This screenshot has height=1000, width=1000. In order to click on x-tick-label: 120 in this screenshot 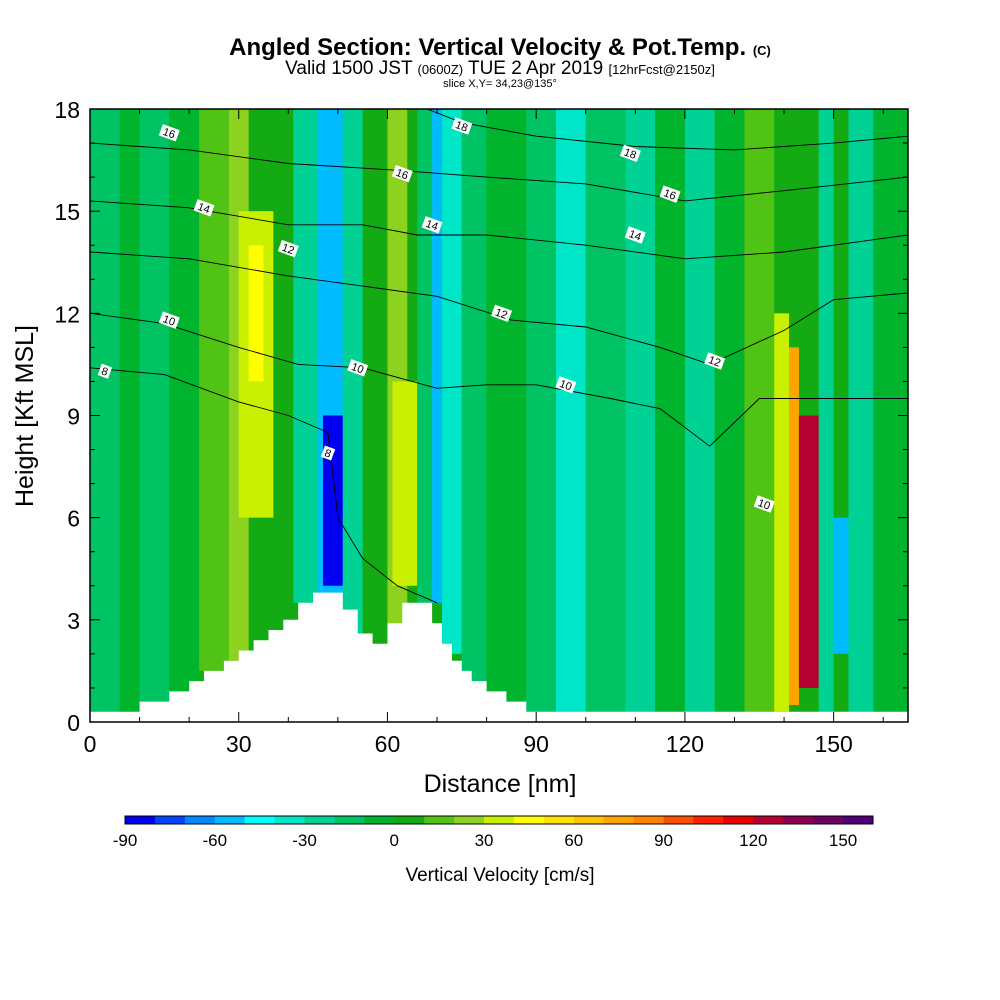, I will do `click(685, 744)`.